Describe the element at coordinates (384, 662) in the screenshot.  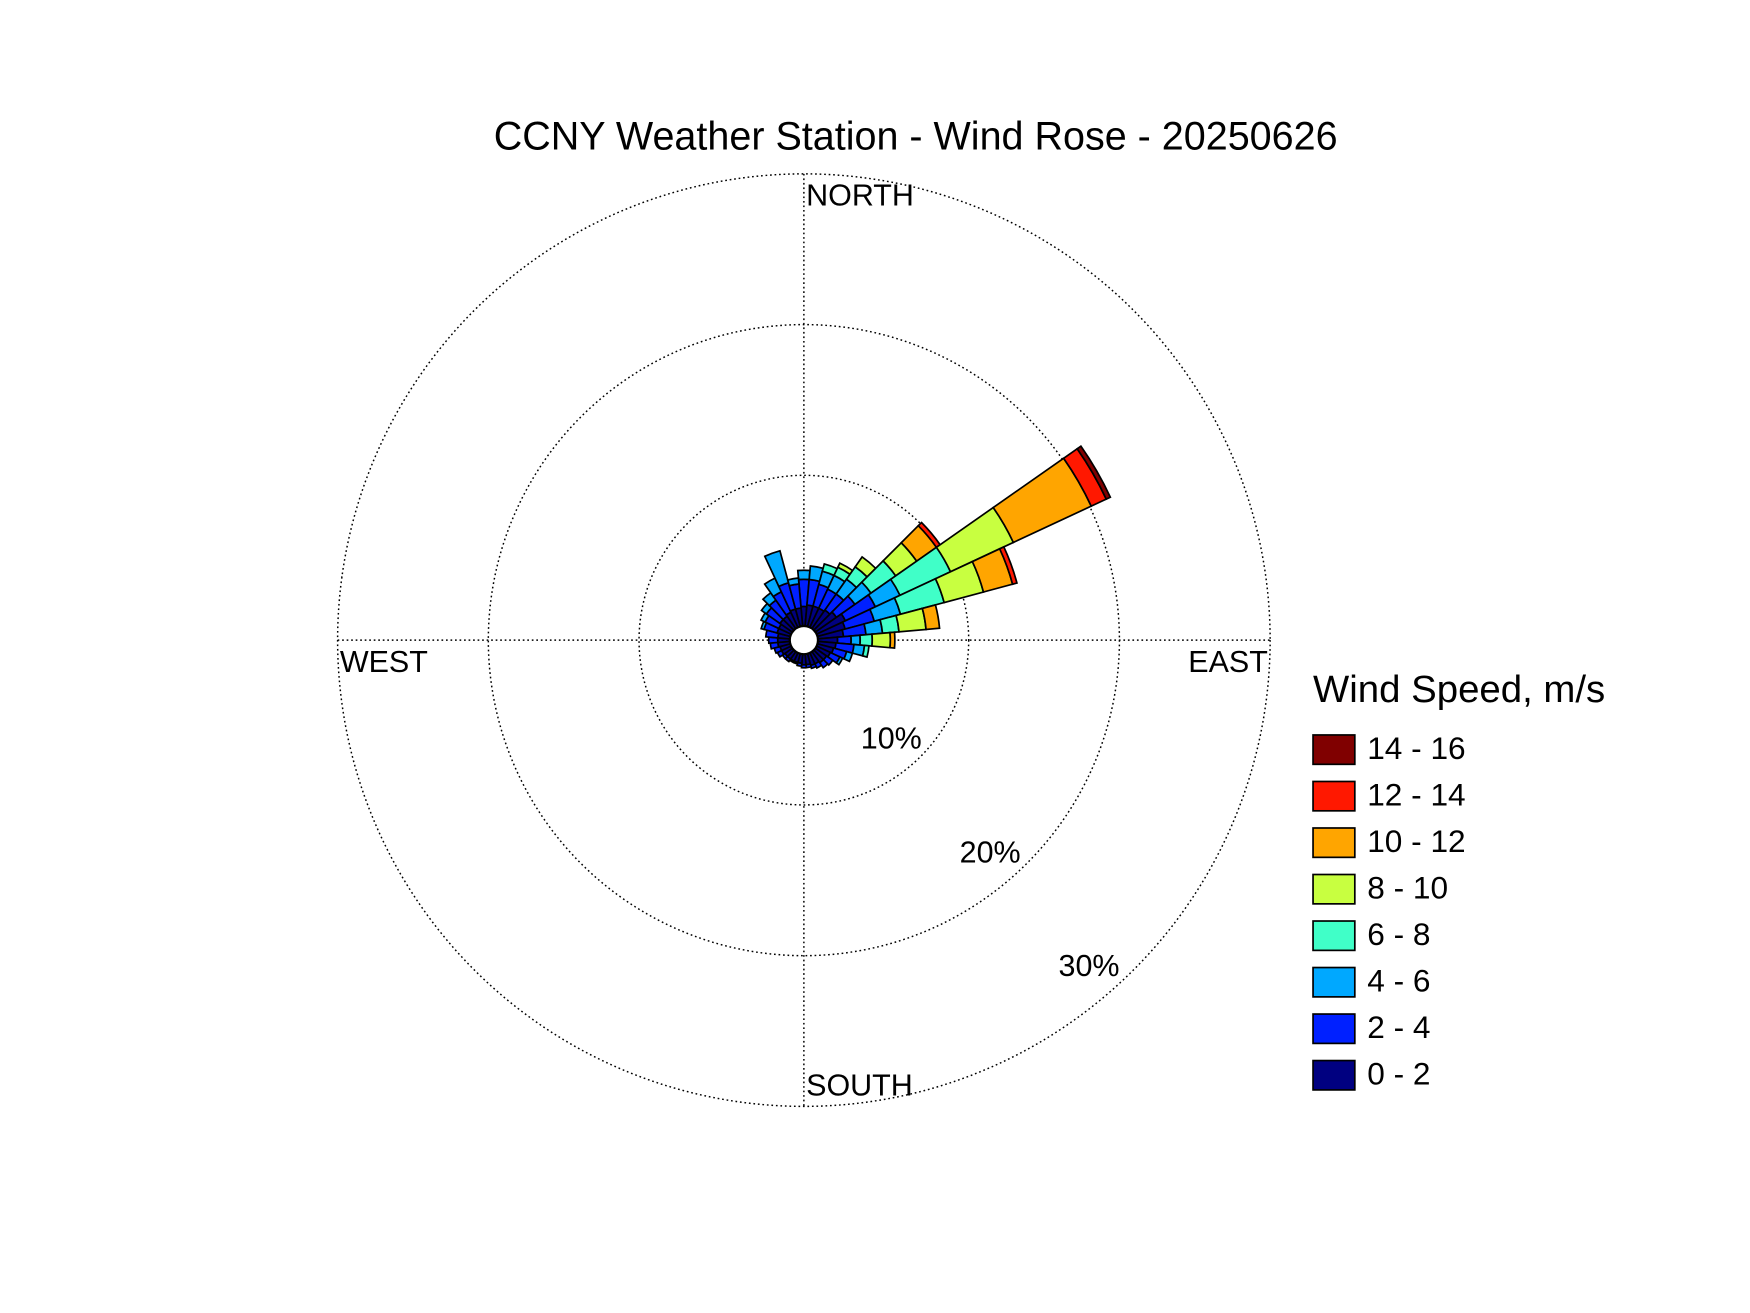
I see `direction-label: WEST` at that location.